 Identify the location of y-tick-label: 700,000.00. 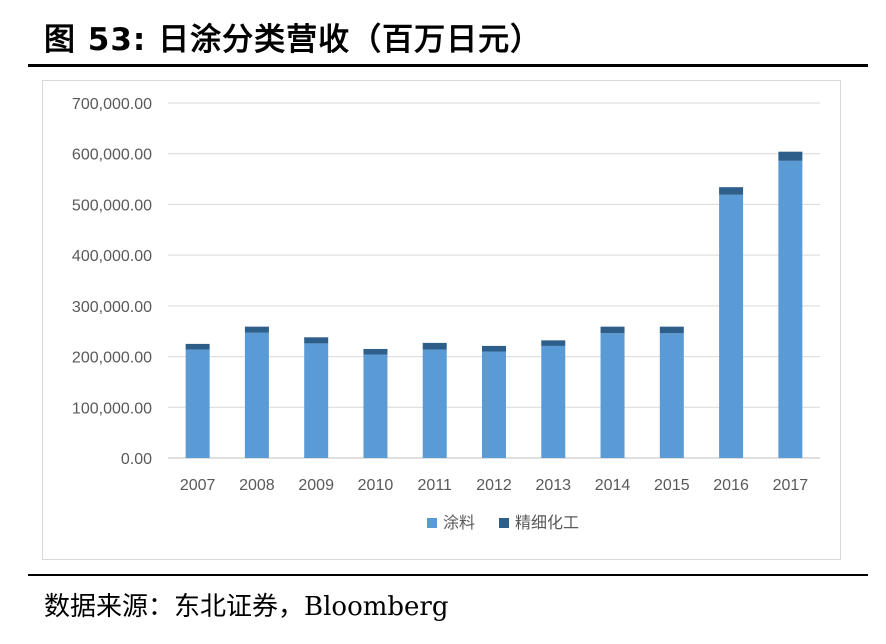
(112, 104).